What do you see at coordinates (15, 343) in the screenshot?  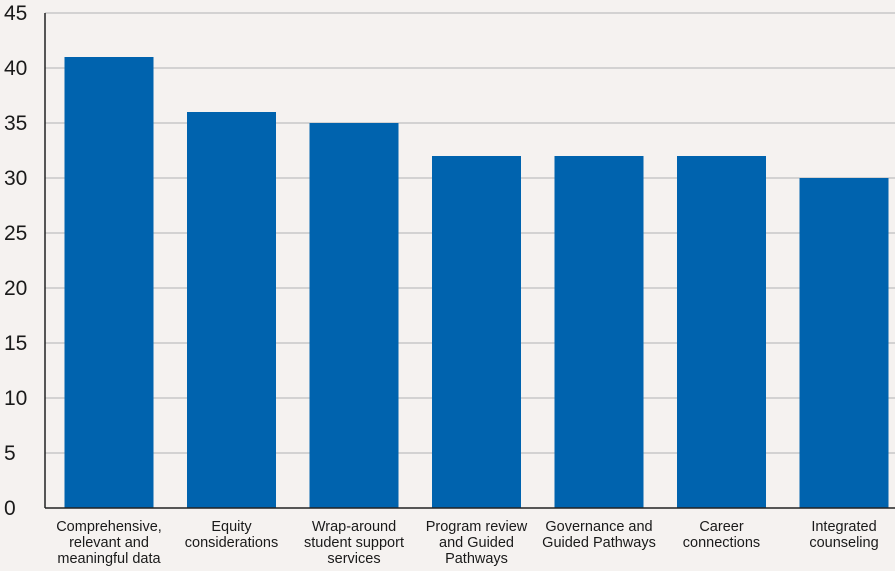 I see `y-tick-label: 15` at bounding box center [15, 343].